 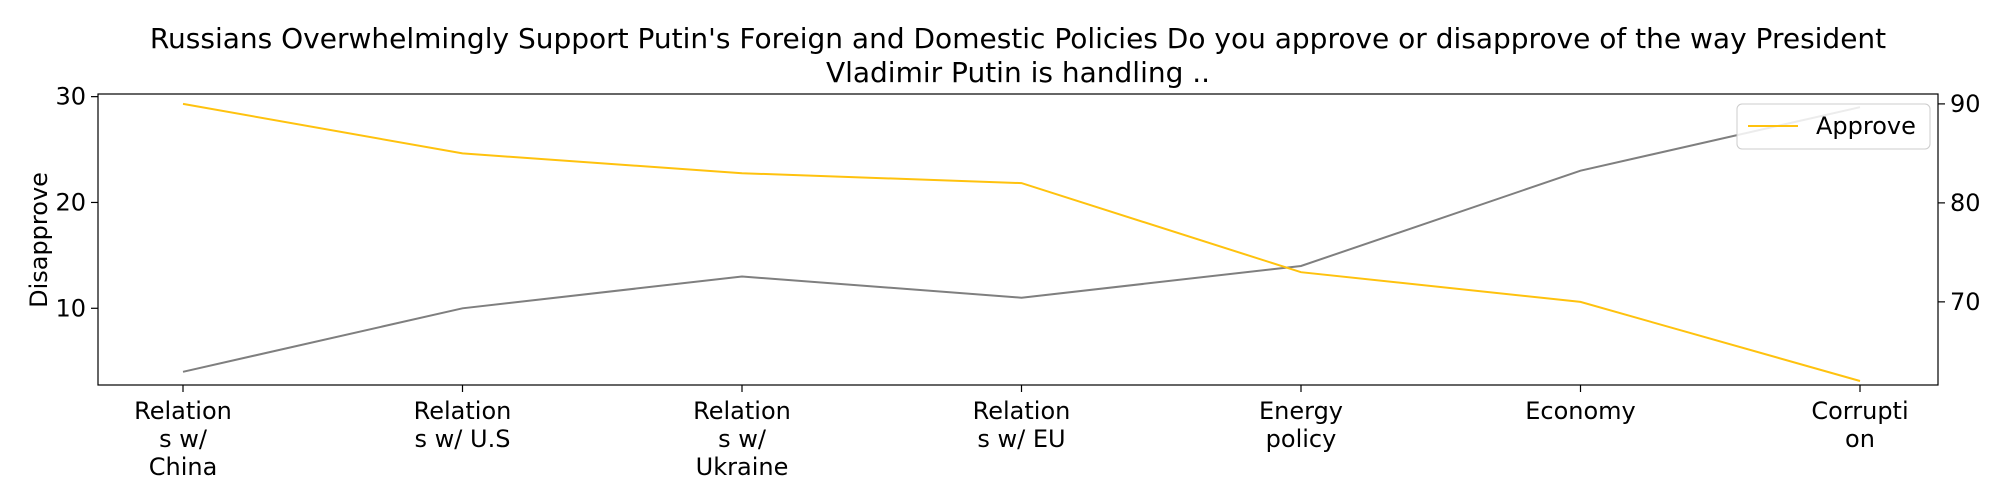 I want to click on right-y-axis: 70 80 90, so click(x=1959, y=203).